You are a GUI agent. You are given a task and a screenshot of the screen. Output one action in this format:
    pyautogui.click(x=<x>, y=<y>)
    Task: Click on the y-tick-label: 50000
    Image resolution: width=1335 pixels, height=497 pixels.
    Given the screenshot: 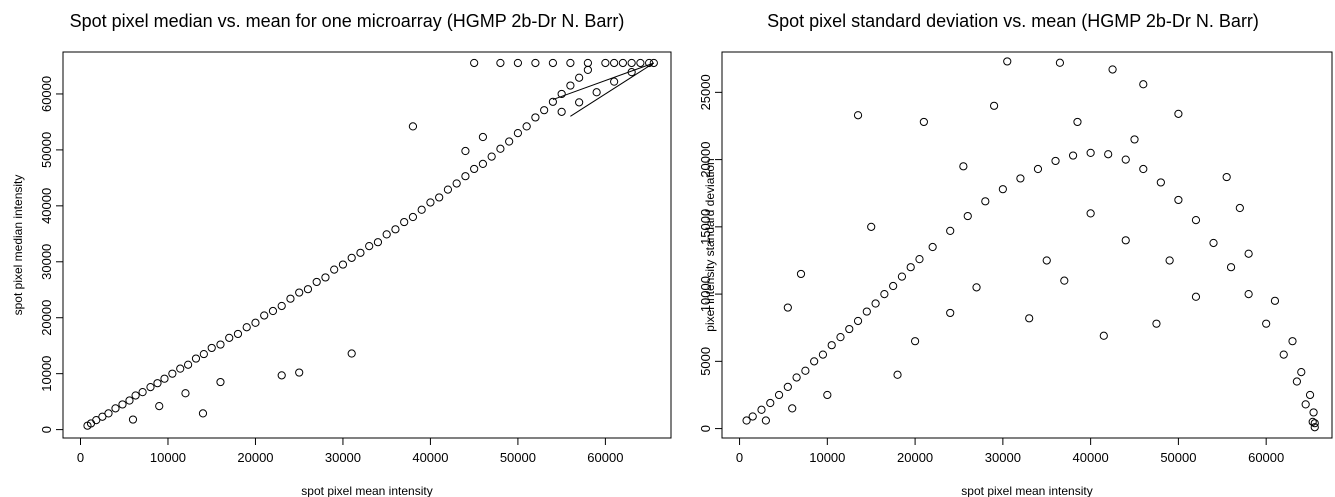 What is the action you would take?
    pyautogui.click(x=46, y=150)
    